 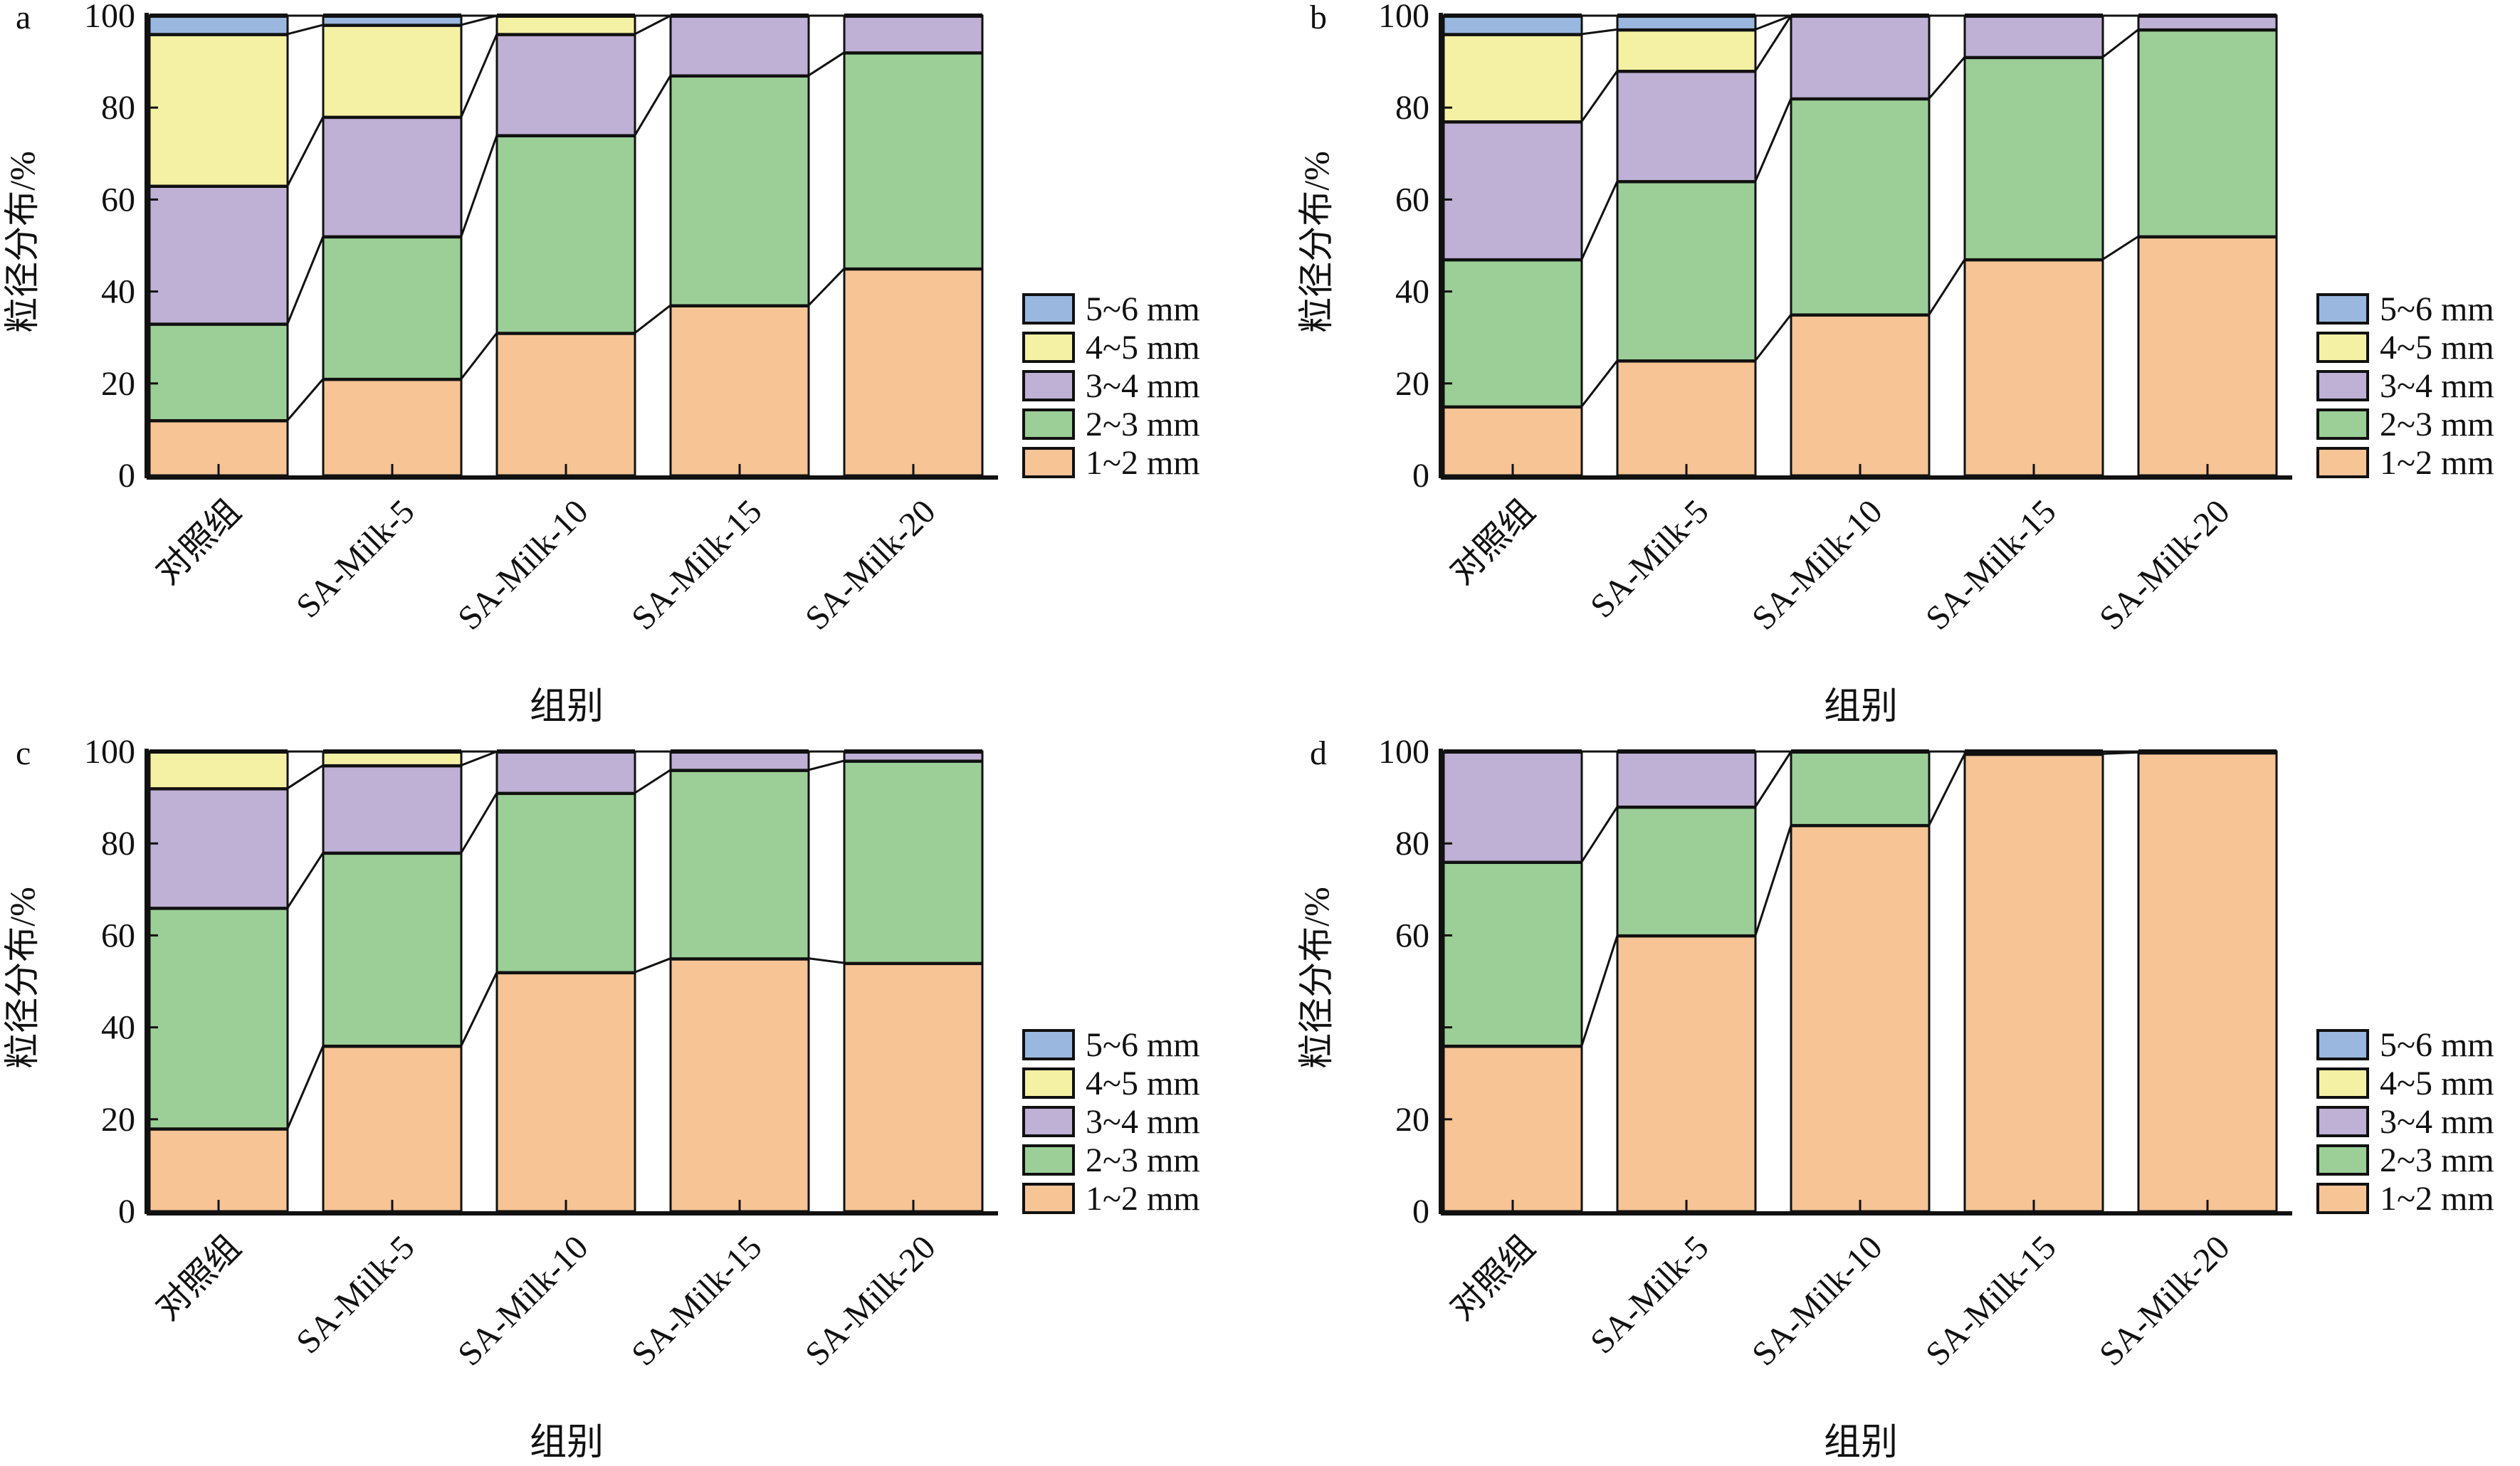 What do you see at coordinates (1412, 292) in the screenshot?
I see `y-tick-label: 40` at bounding box center [1412, 292].